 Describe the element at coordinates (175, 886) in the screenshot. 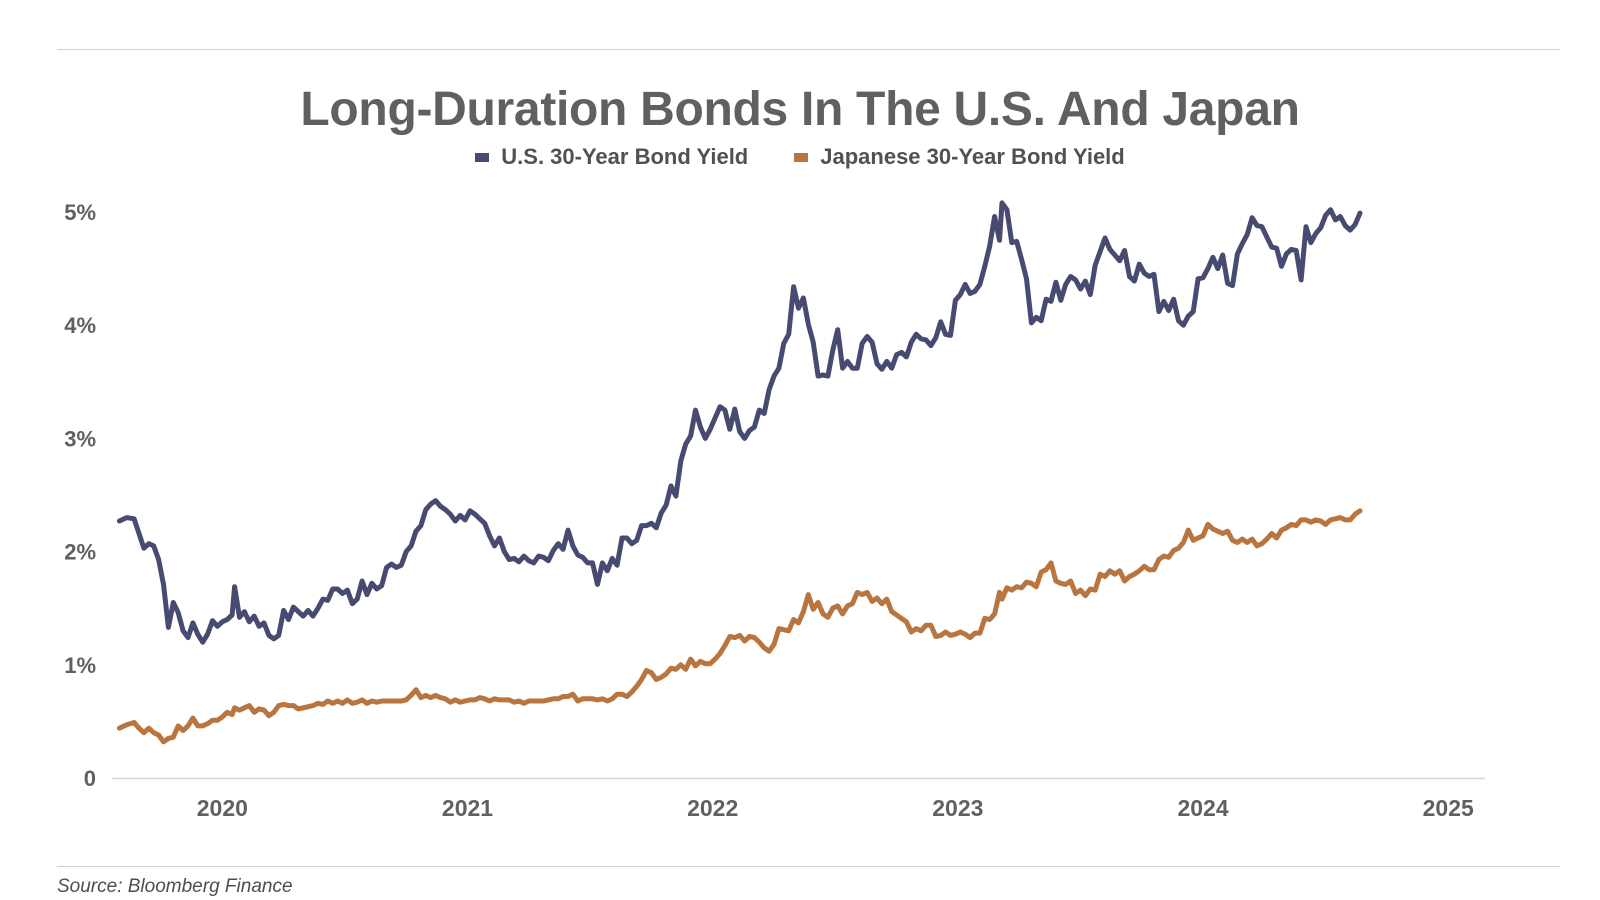

I see `source-note: Source: Bloomberg Finance` at that location.